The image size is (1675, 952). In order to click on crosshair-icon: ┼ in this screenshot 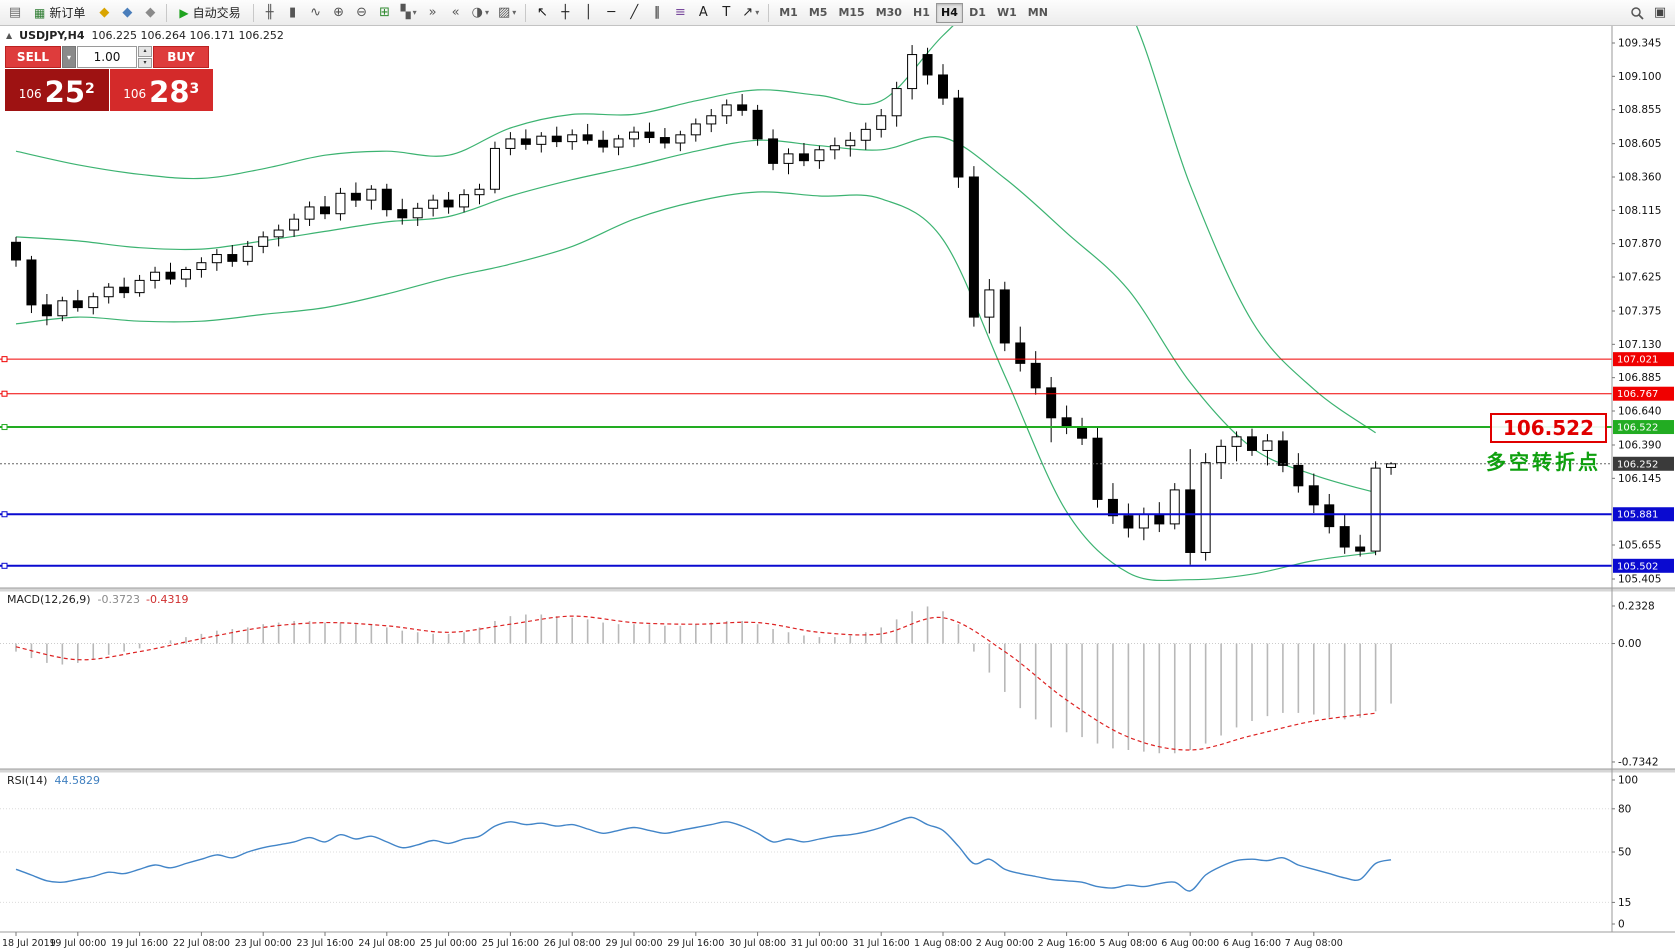, I will do `click(565, 12)`.